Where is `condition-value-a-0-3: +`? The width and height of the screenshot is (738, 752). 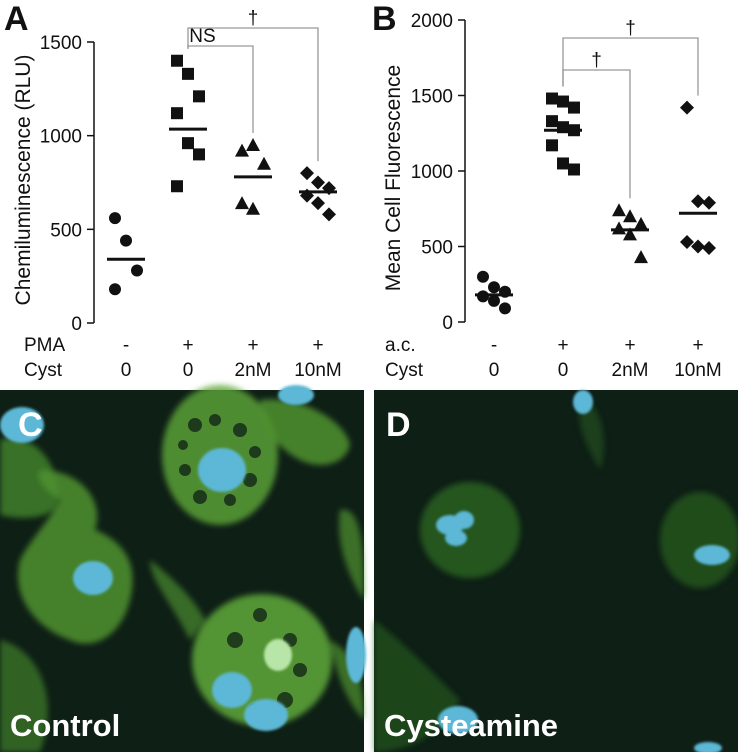 condition-value-a-0-3: + is located at coordinates (317, 345).